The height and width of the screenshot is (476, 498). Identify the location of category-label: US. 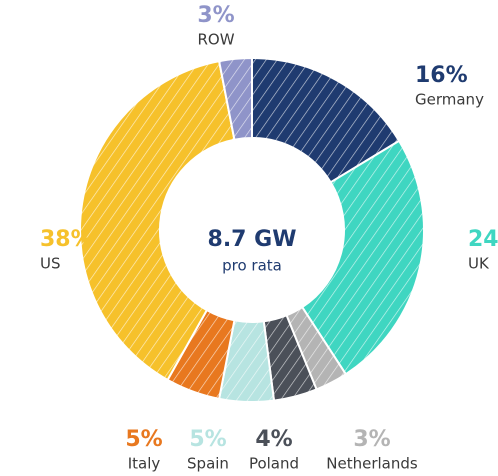
(50, 264).